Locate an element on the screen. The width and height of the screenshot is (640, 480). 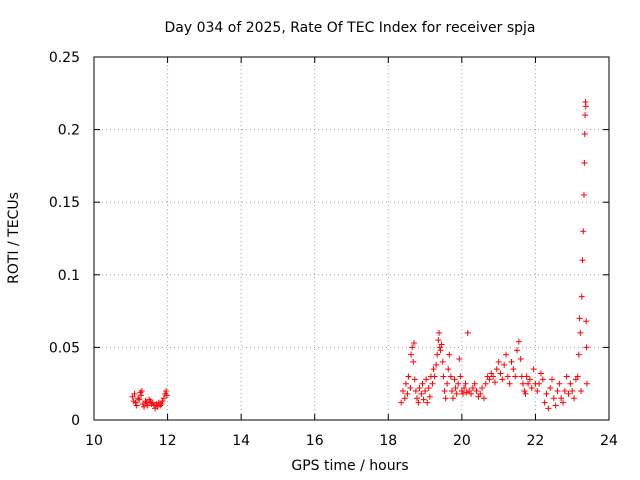
y-tick-label: 0.2 is located at coordinates (69, 131).